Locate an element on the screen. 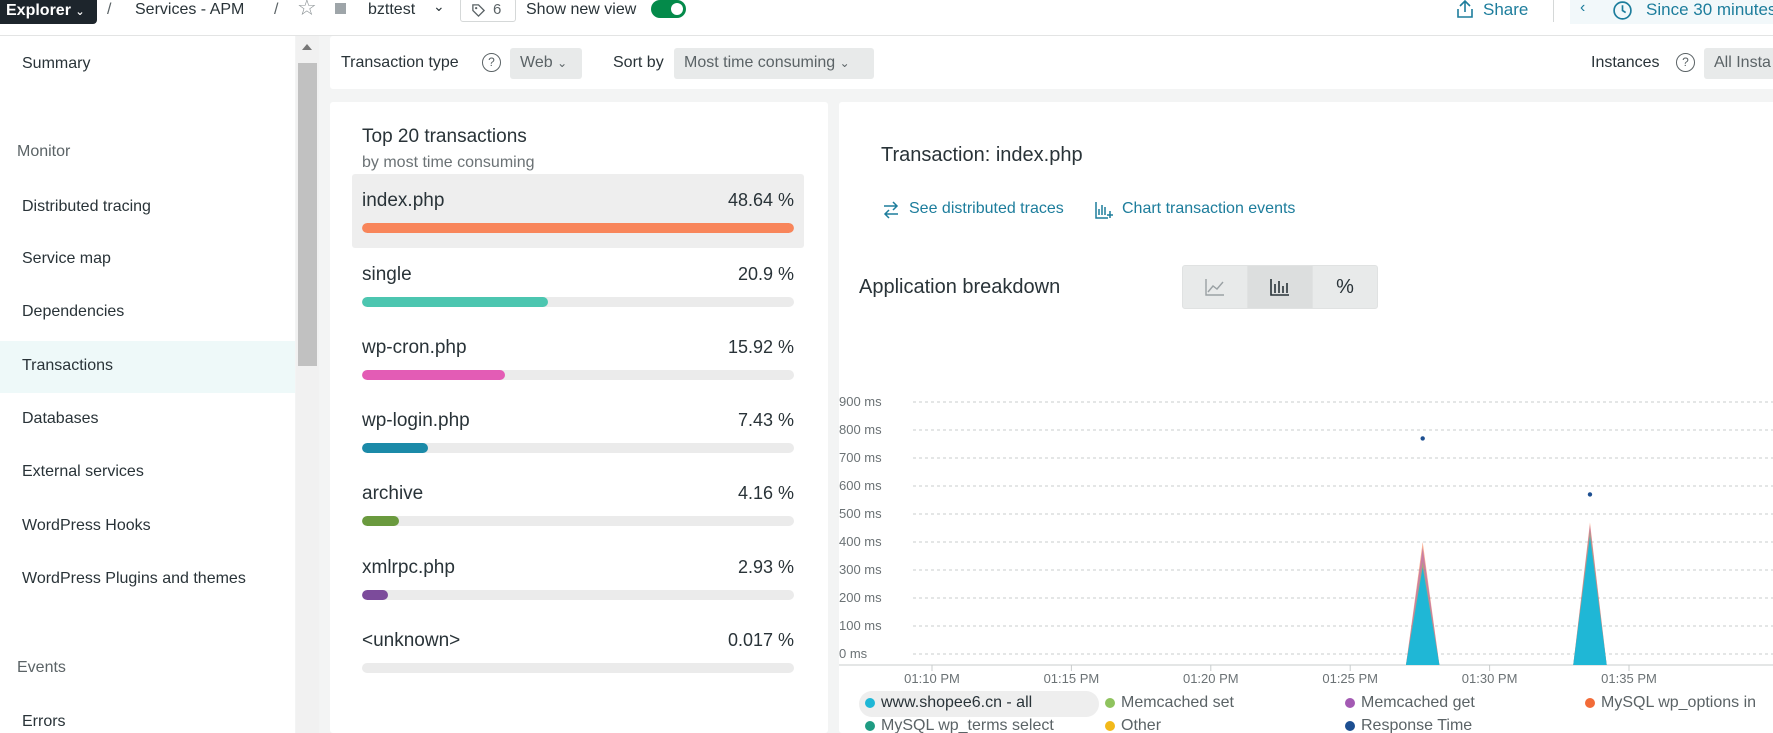 This screenshot has height=733, width=1773. divider is located at coordinates (1553, 11).